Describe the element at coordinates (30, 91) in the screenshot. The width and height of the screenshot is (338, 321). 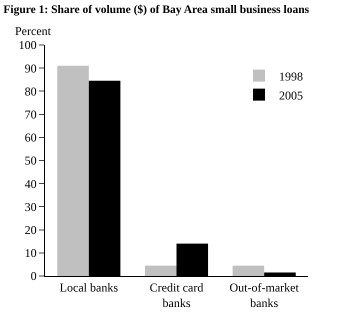
I see `y-tick-label: 80` at that location.